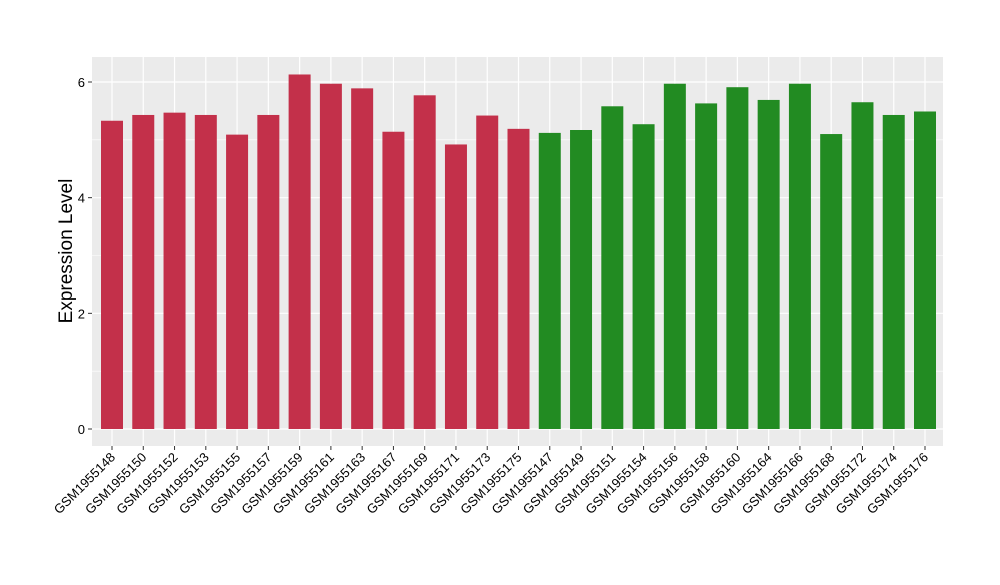 This screenshot has height=585, width=1000. Describe the element at coordinates (455, 286) in the screenshot. I see `bar-GSM1955171` at that location.